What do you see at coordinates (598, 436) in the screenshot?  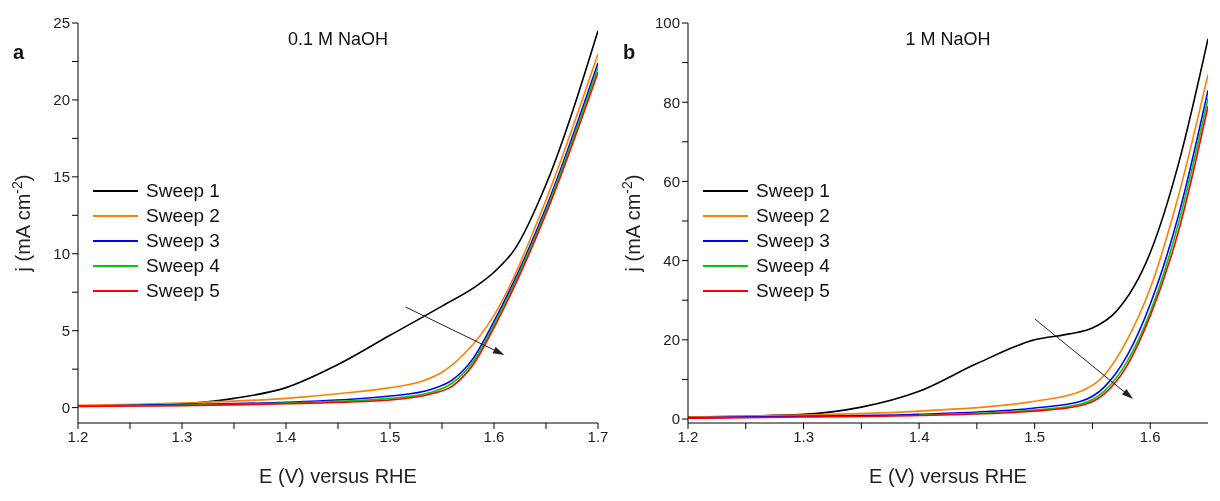 I see `x-tick-label: 1.7` at bounding box center [598, 436].